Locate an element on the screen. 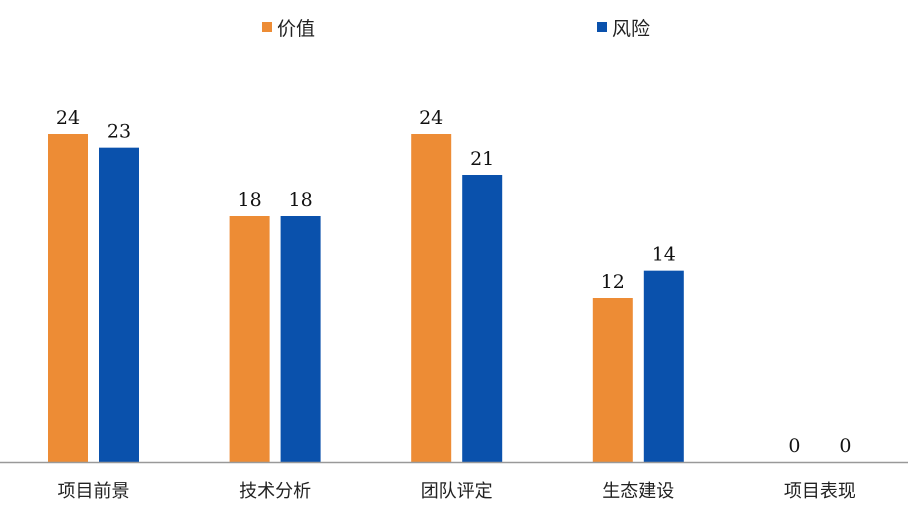 The height and width of the screenshot is (508, 908). category-label-2: 技术分析 is located at coordinates (275, 491).